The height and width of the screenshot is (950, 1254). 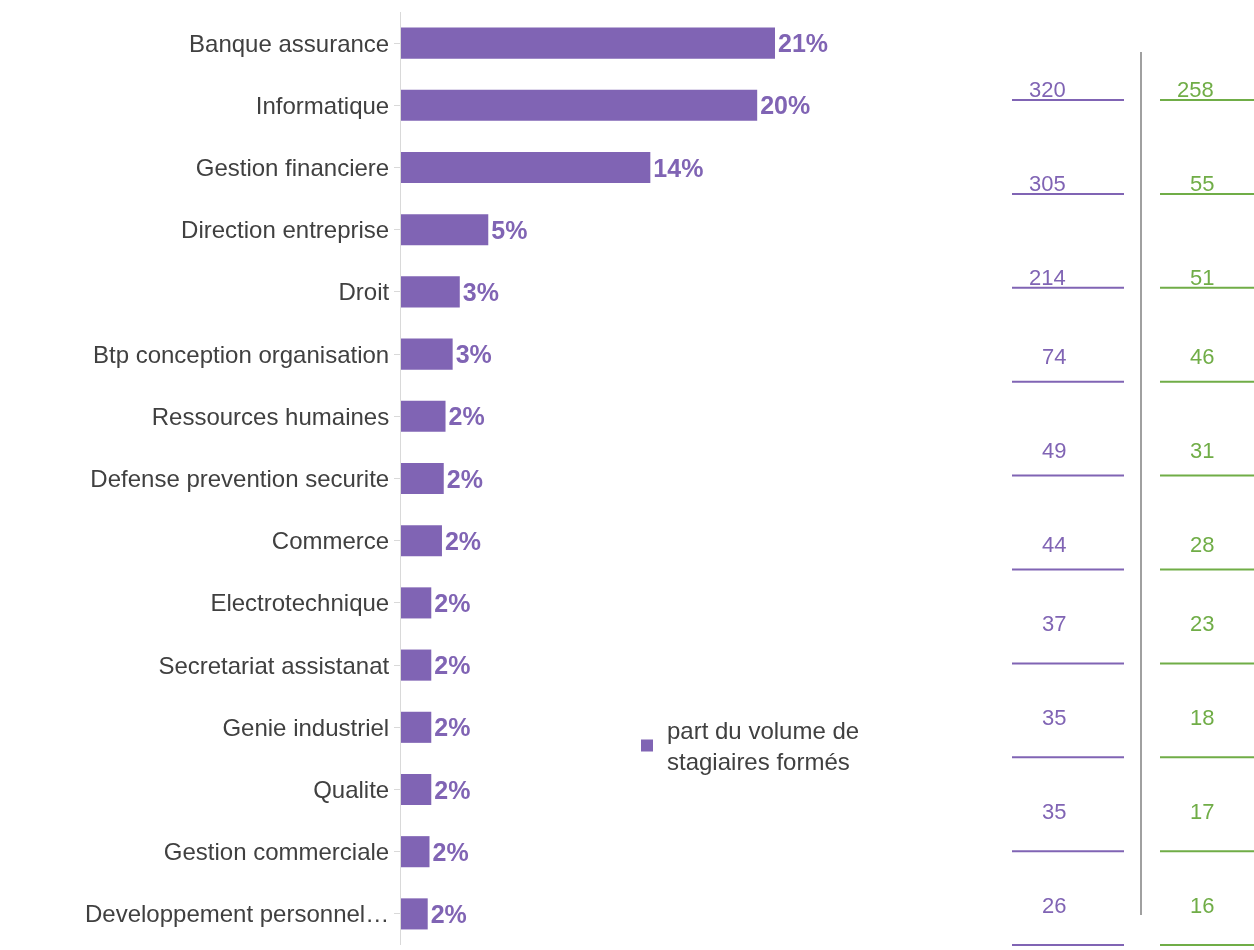 What do you see at coordinates (1054, 450) in the screenshot?
I see `text: 49` at bounding box center [1054, 450].